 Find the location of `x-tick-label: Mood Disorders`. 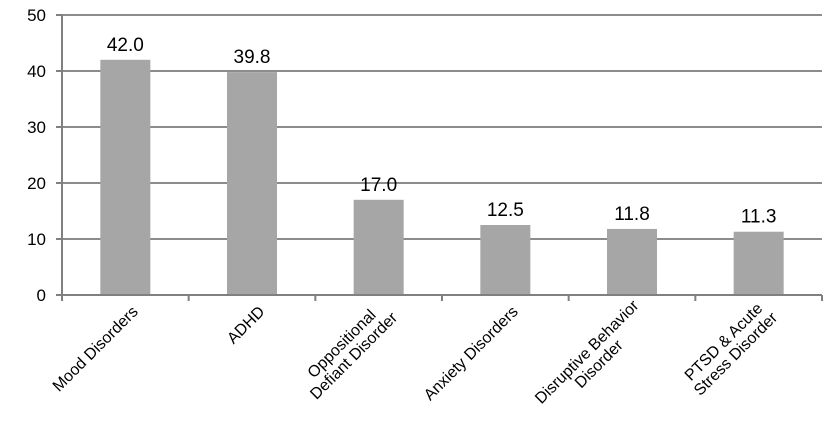

x-tick-label: Mood Disorders is located at coordinates (96, 349).